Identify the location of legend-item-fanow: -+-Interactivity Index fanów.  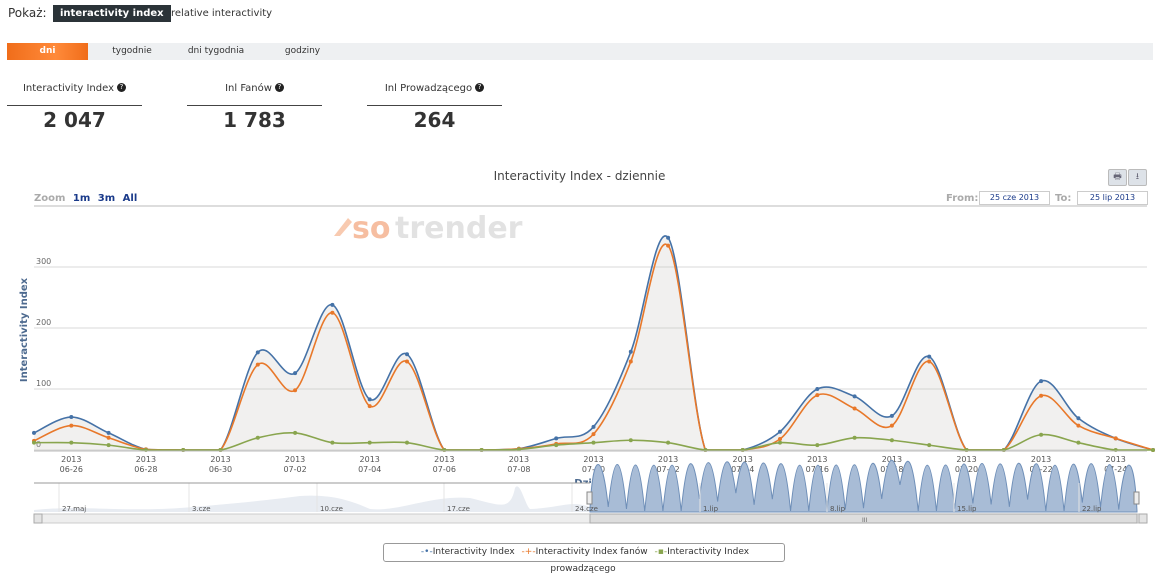
(584, 552).